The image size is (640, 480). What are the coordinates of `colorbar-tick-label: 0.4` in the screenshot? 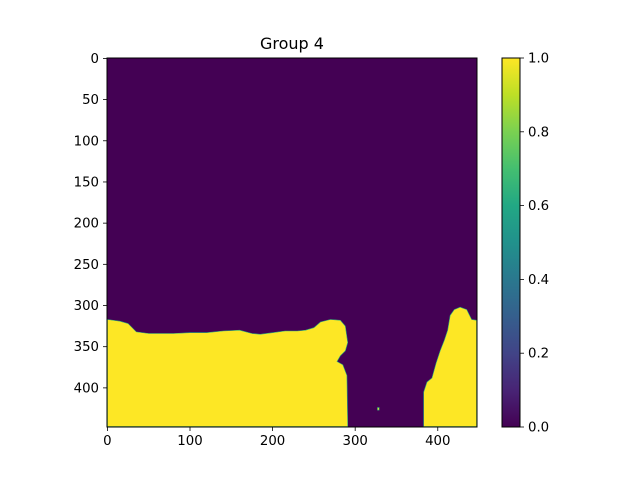 It's located at (538, 280).